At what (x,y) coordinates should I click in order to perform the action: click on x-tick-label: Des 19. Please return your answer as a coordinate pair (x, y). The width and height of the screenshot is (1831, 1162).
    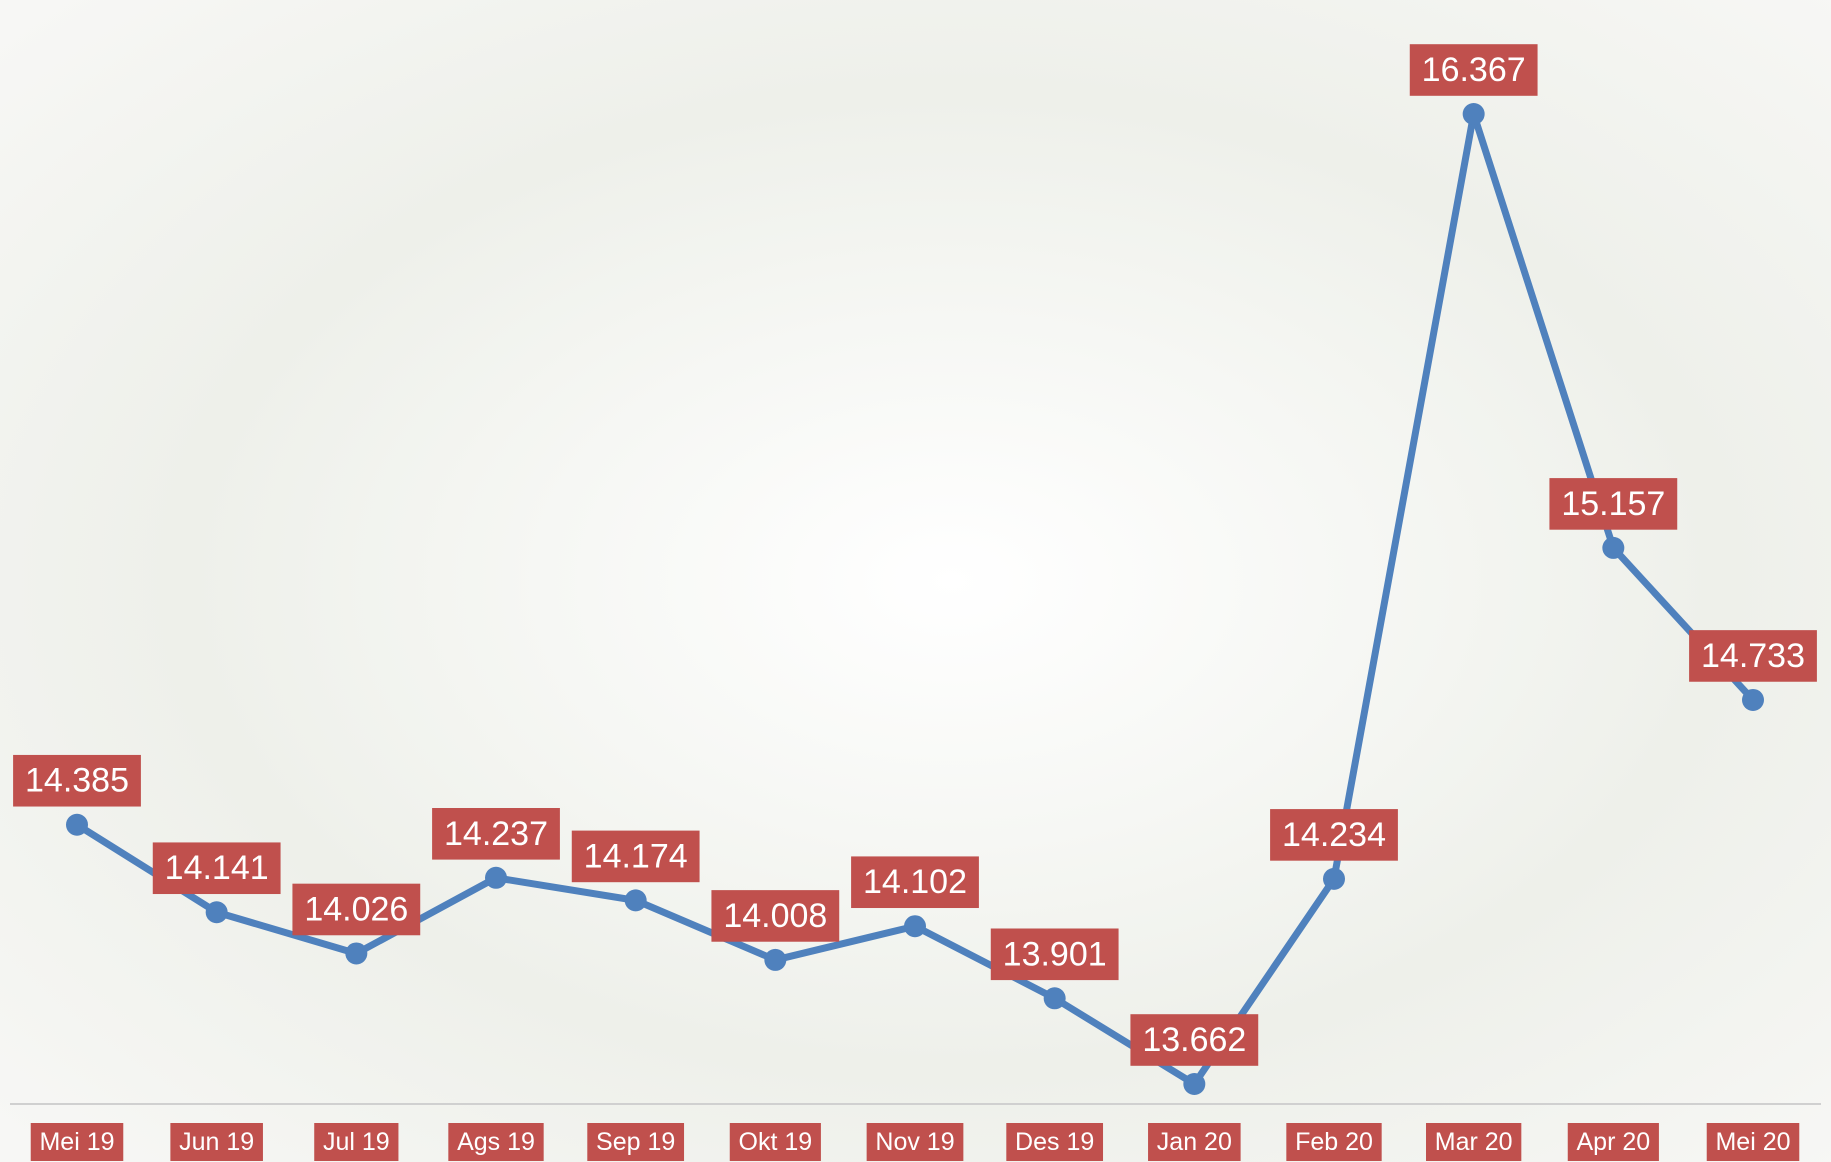
    Looking at the image, I should click on (1054, 1142).